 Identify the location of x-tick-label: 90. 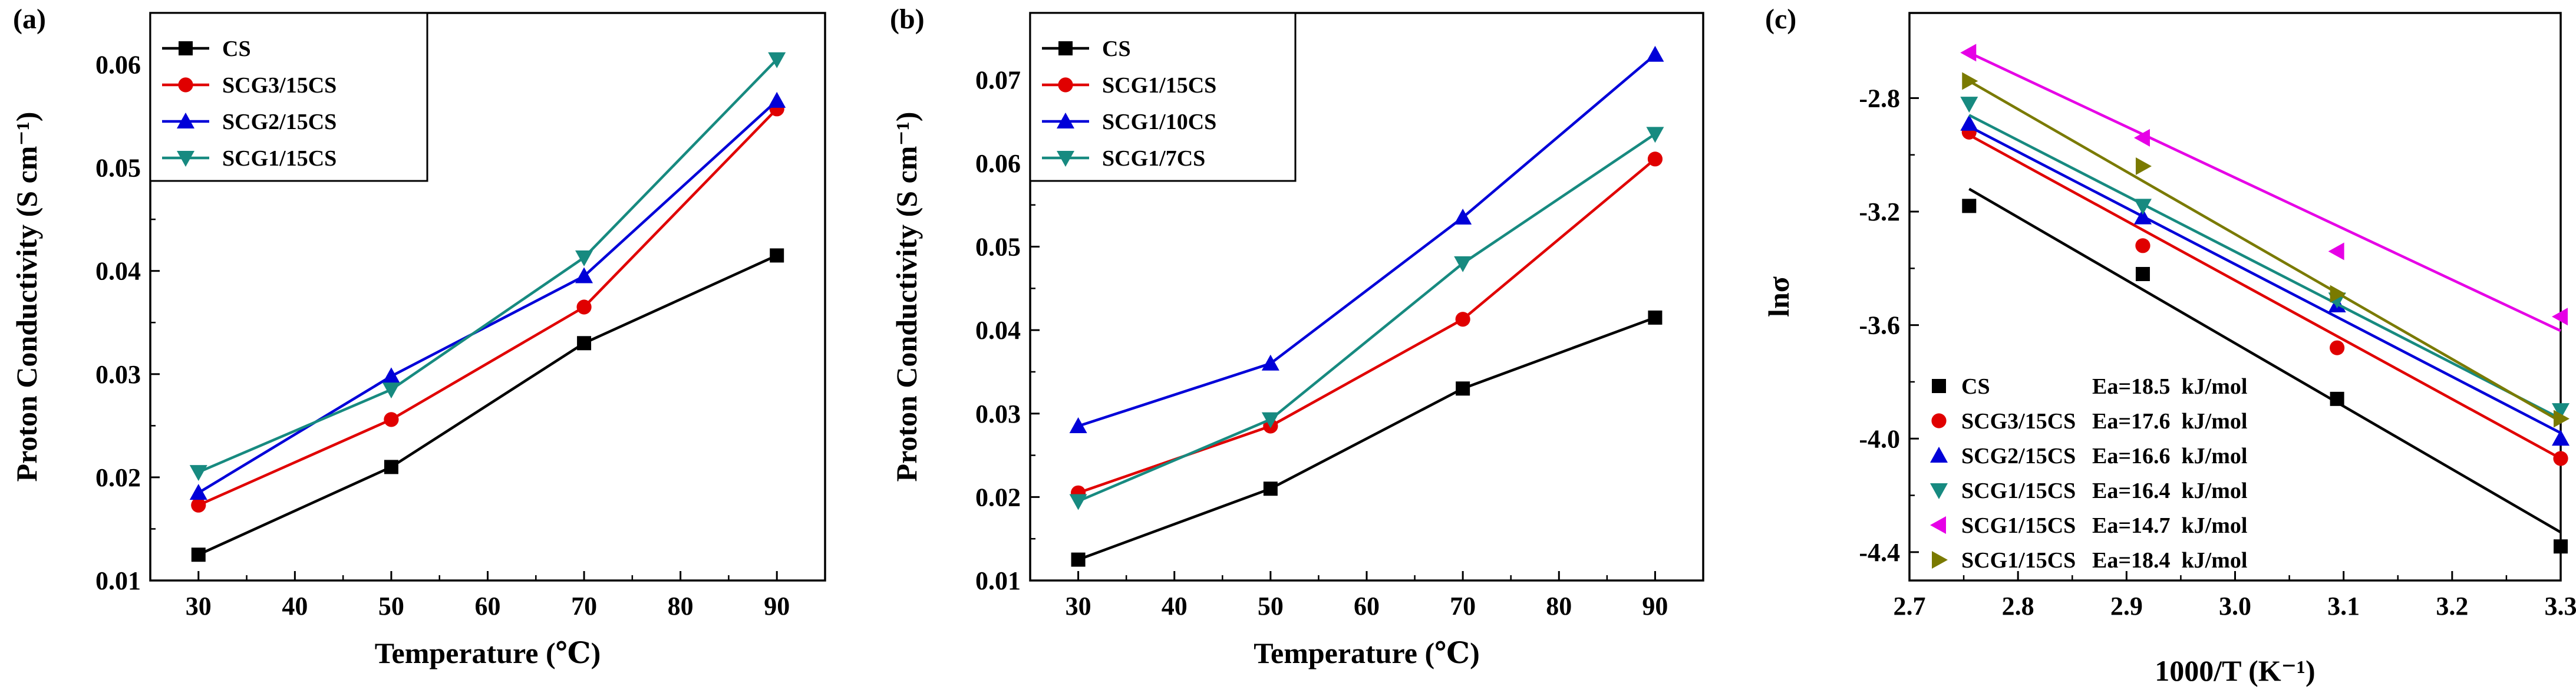
(1655, 607).